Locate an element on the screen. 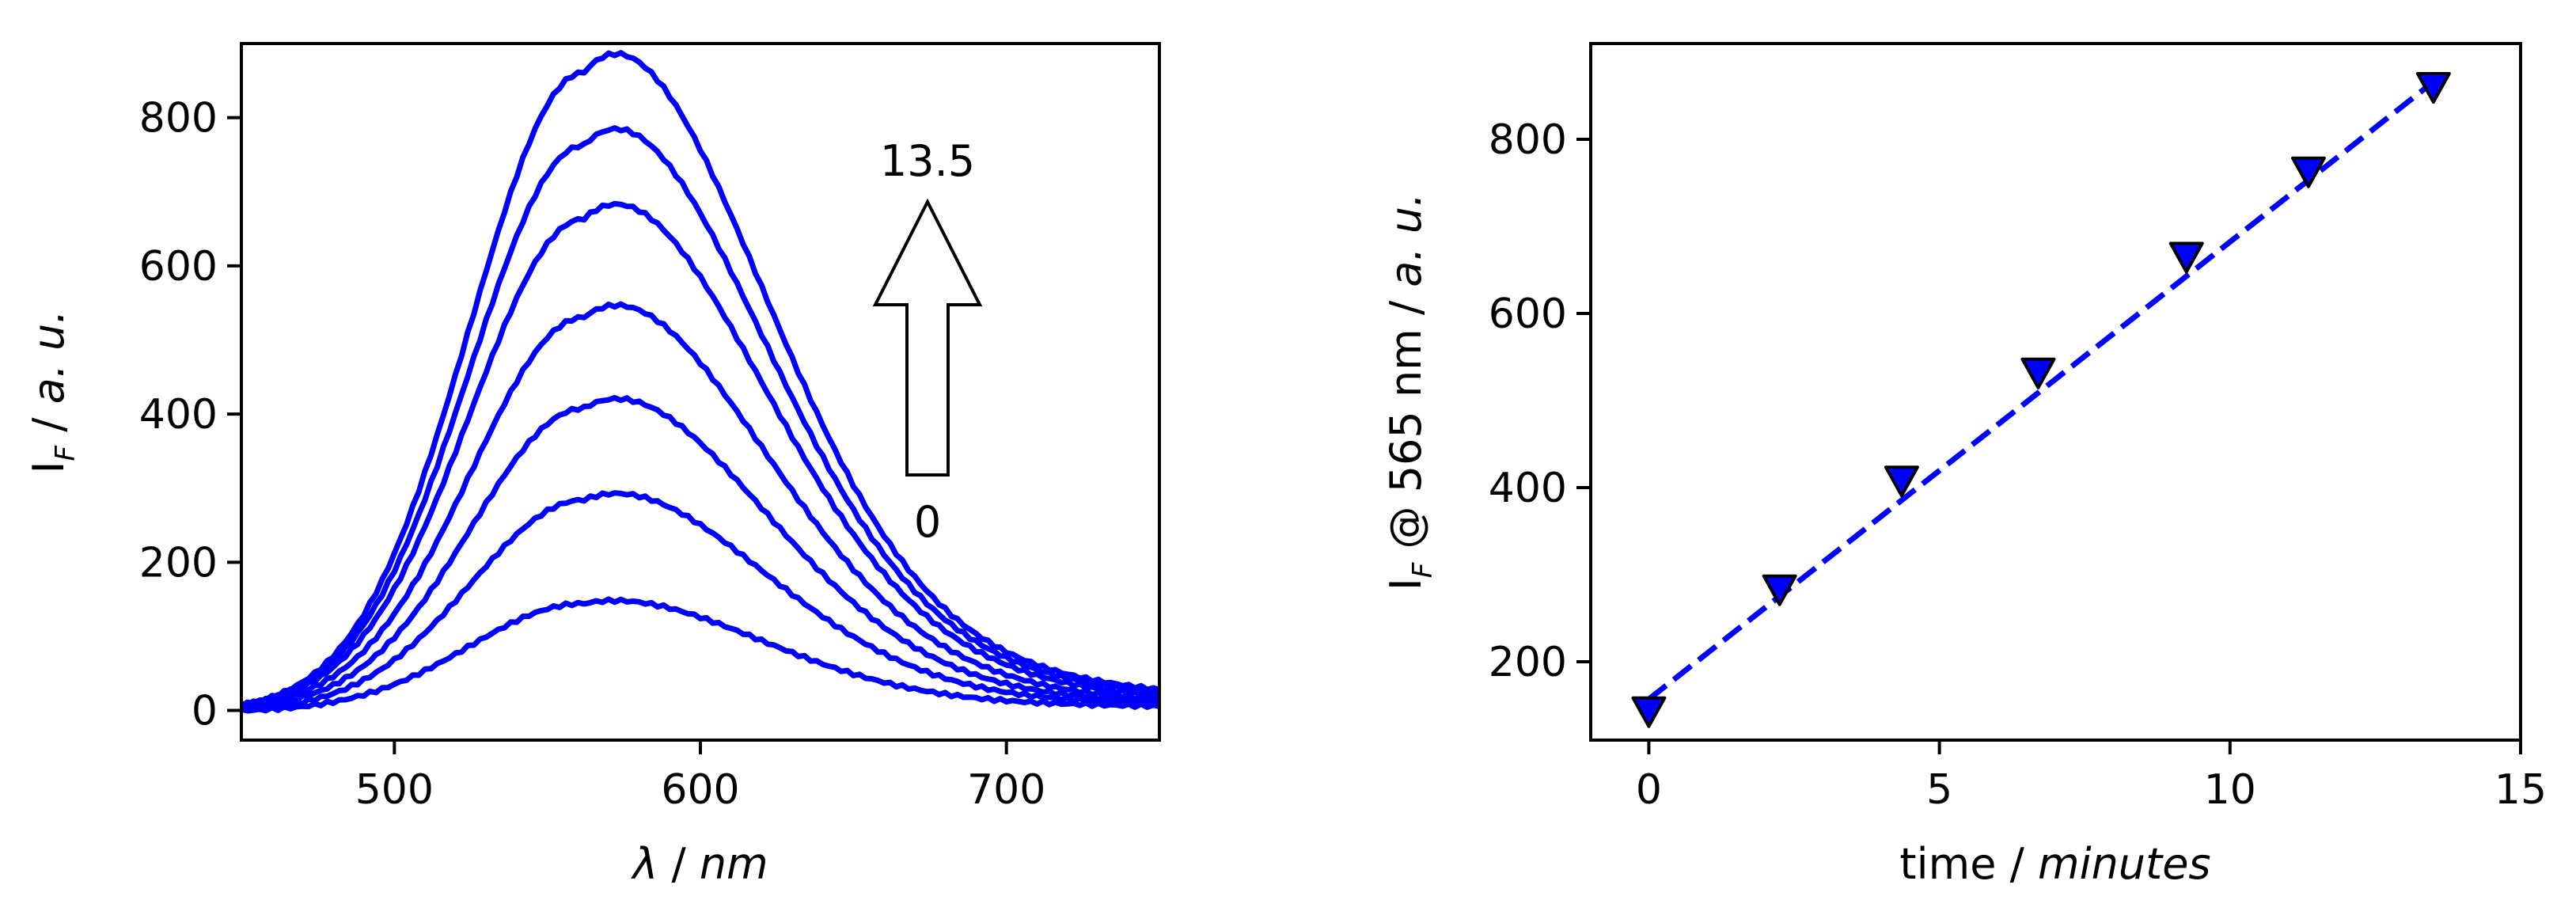 Image resolution: width=2576 pixels, height=919 pixels. spectra-x-axis: 500 600 700 is located at coordinates (700, 777).